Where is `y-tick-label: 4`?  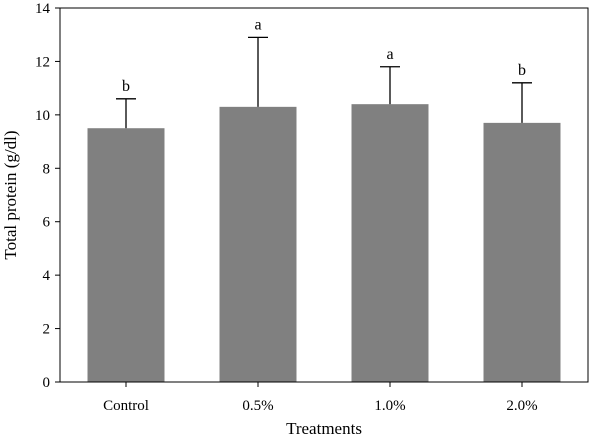 y-tick-label: 4 is located at coordinates (47, 276).